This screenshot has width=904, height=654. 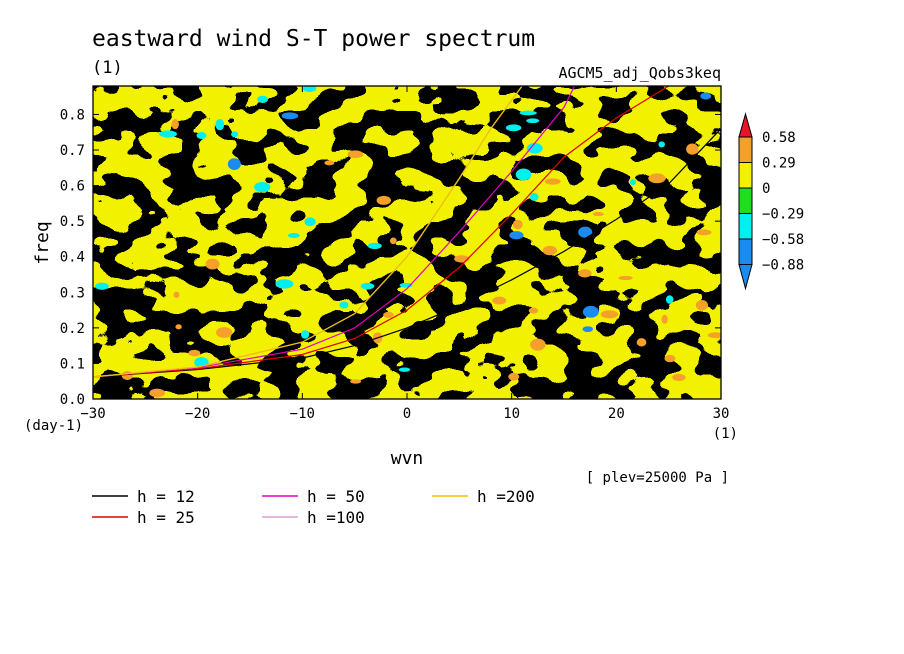 What do you see at coordinates (107, 68) in the screenshot?
I see `chart-subtitle: (1)` at bounding box center [107, 68].